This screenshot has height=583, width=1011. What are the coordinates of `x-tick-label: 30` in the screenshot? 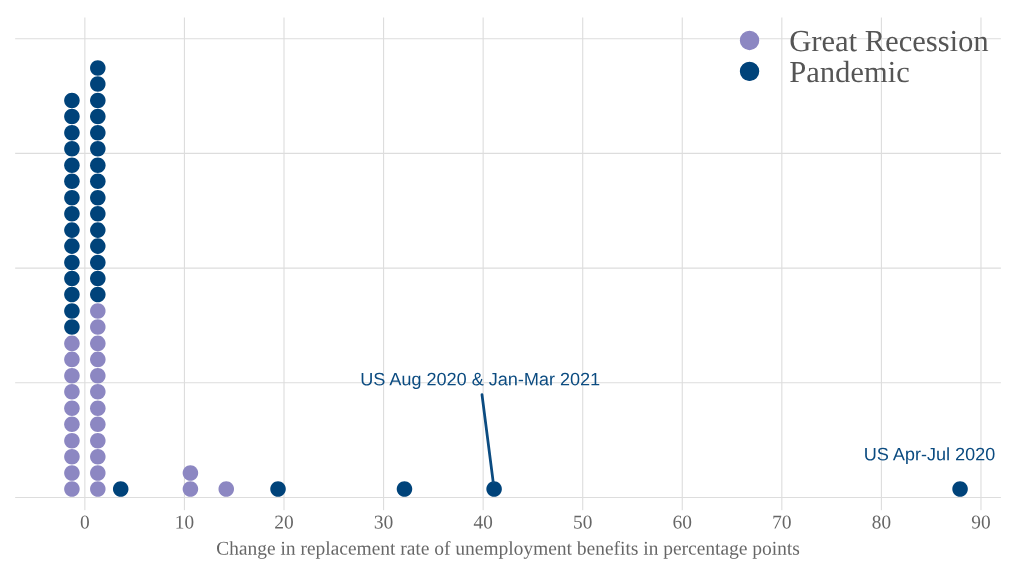 It's located at (383, 522).